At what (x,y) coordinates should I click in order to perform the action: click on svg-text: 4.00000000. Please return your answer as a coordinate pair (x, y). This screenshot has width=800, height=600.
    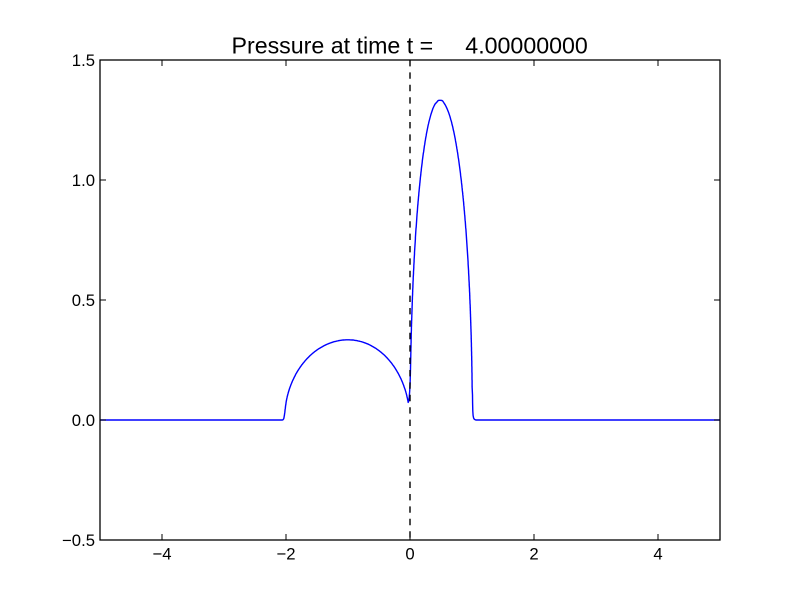
    Looking at the image, I should click on (526, 45).